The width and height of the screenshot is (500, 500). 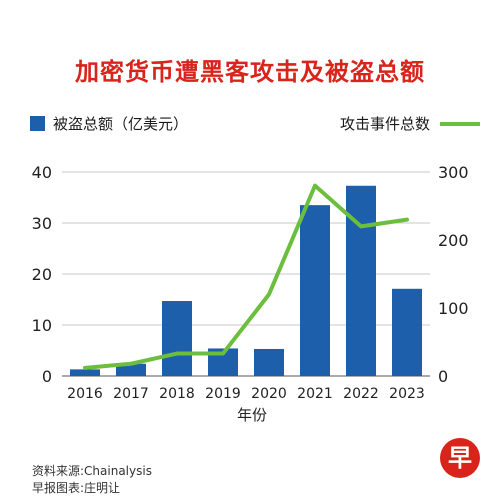 I want to click on x-tick-label: 2021, so click(x=315, y=394).